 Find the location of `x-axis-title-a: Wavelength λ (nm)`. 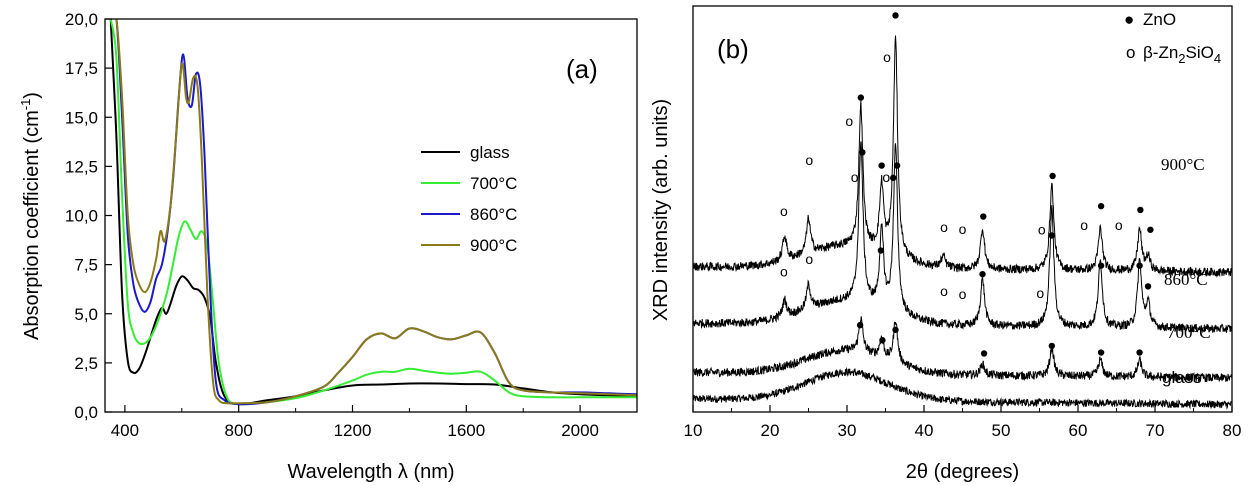

x-axis-title-a: Wavelength λ (nm) is located at coordinates (370, 472).